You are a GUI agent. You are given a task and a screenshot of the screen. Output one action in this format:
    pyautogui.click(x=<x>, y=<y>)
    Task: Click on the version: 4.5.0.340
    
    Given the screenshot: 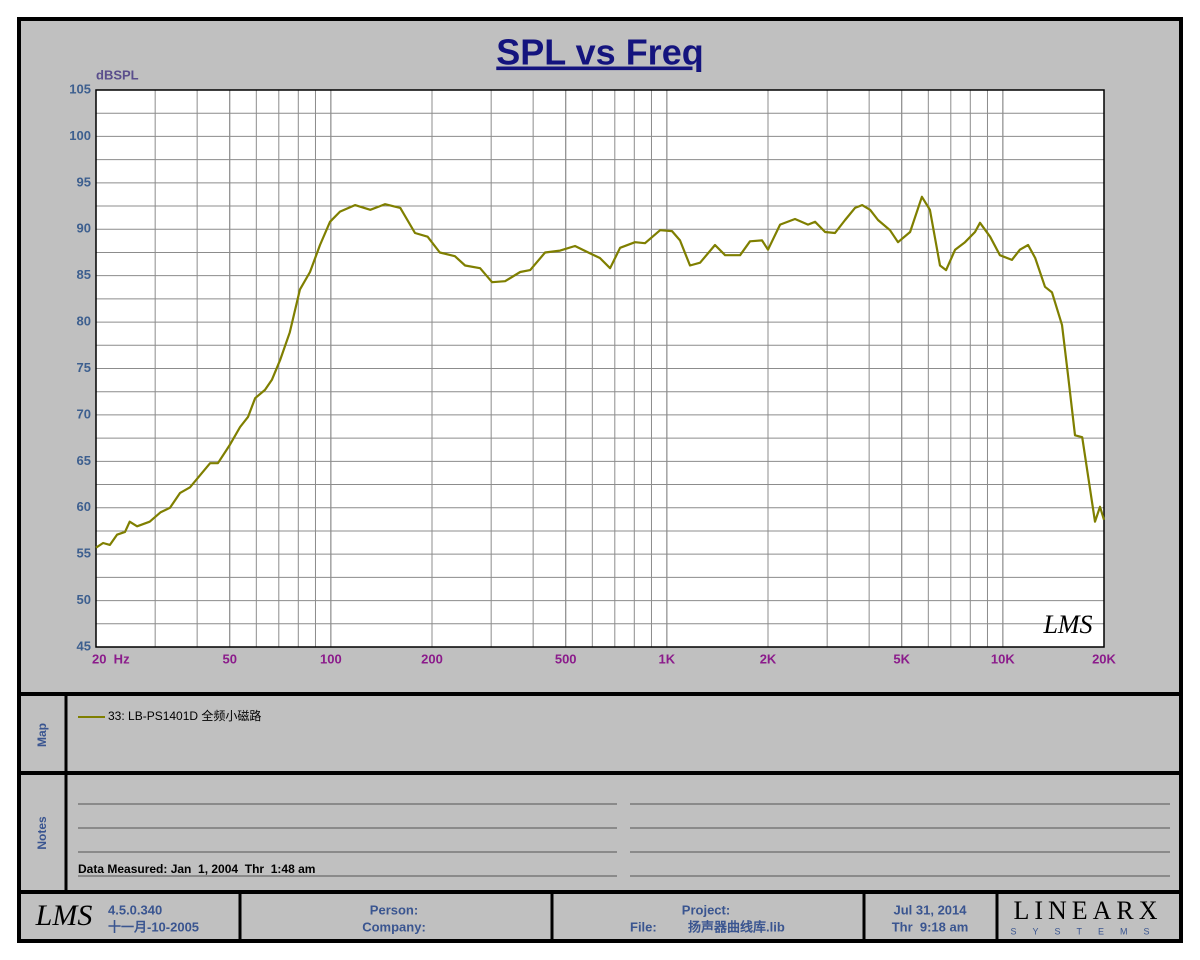 What is the action you would take?
    pyautogui.click(x=135, y=909)
    